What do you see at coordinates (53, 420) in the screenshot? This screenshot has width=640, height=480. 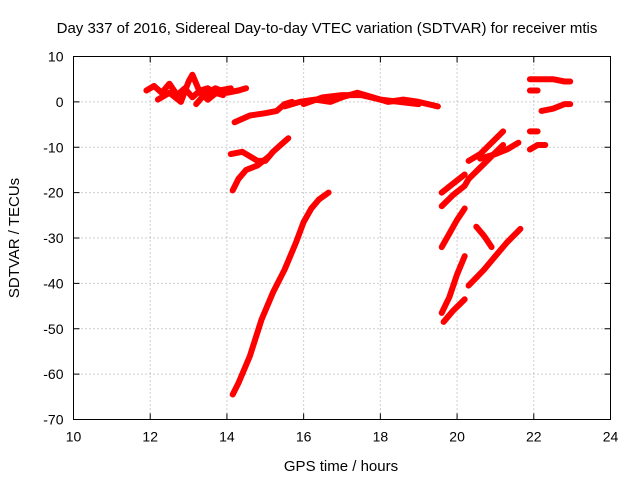 I see `y-tick-label: -70` at bounding box center [53, 420].